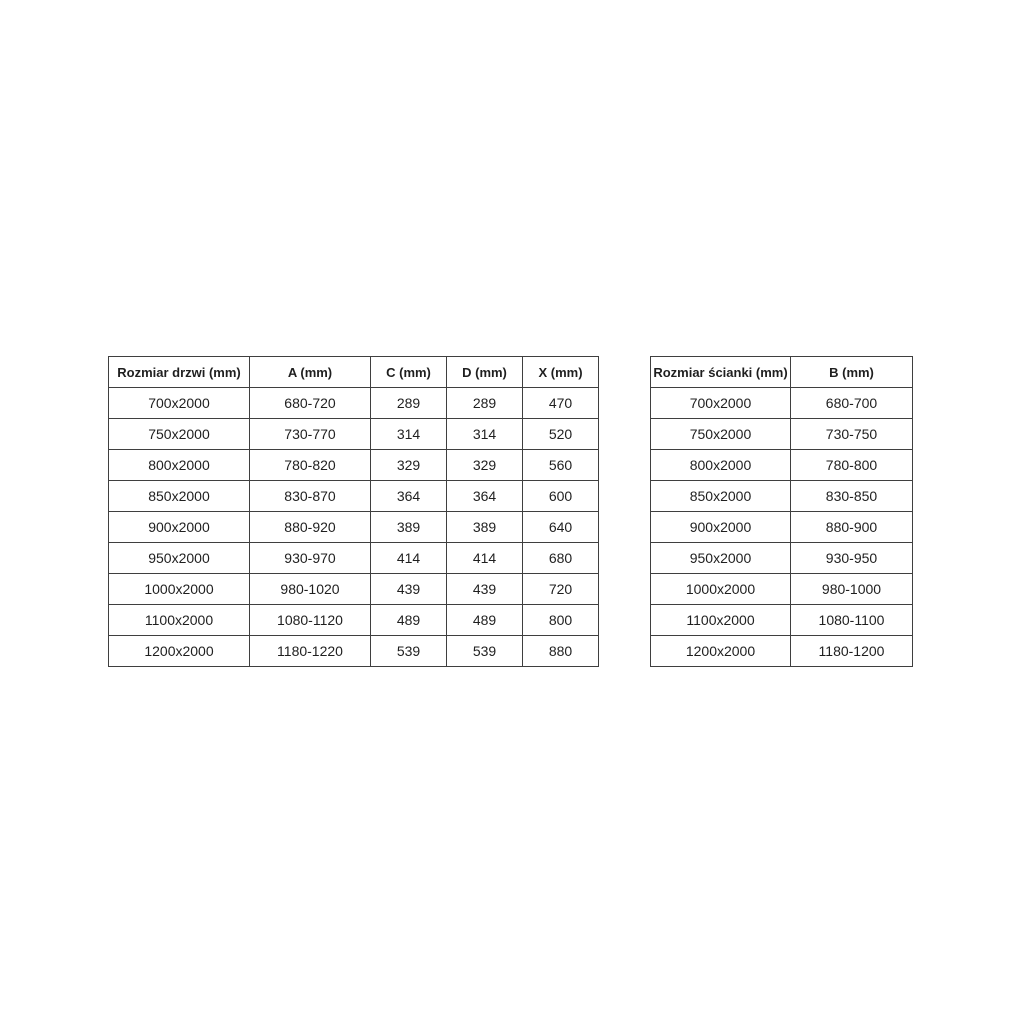 This screenshot has height=1024, width=1024. I want to click on table-cell: 800, so click(560, 620).